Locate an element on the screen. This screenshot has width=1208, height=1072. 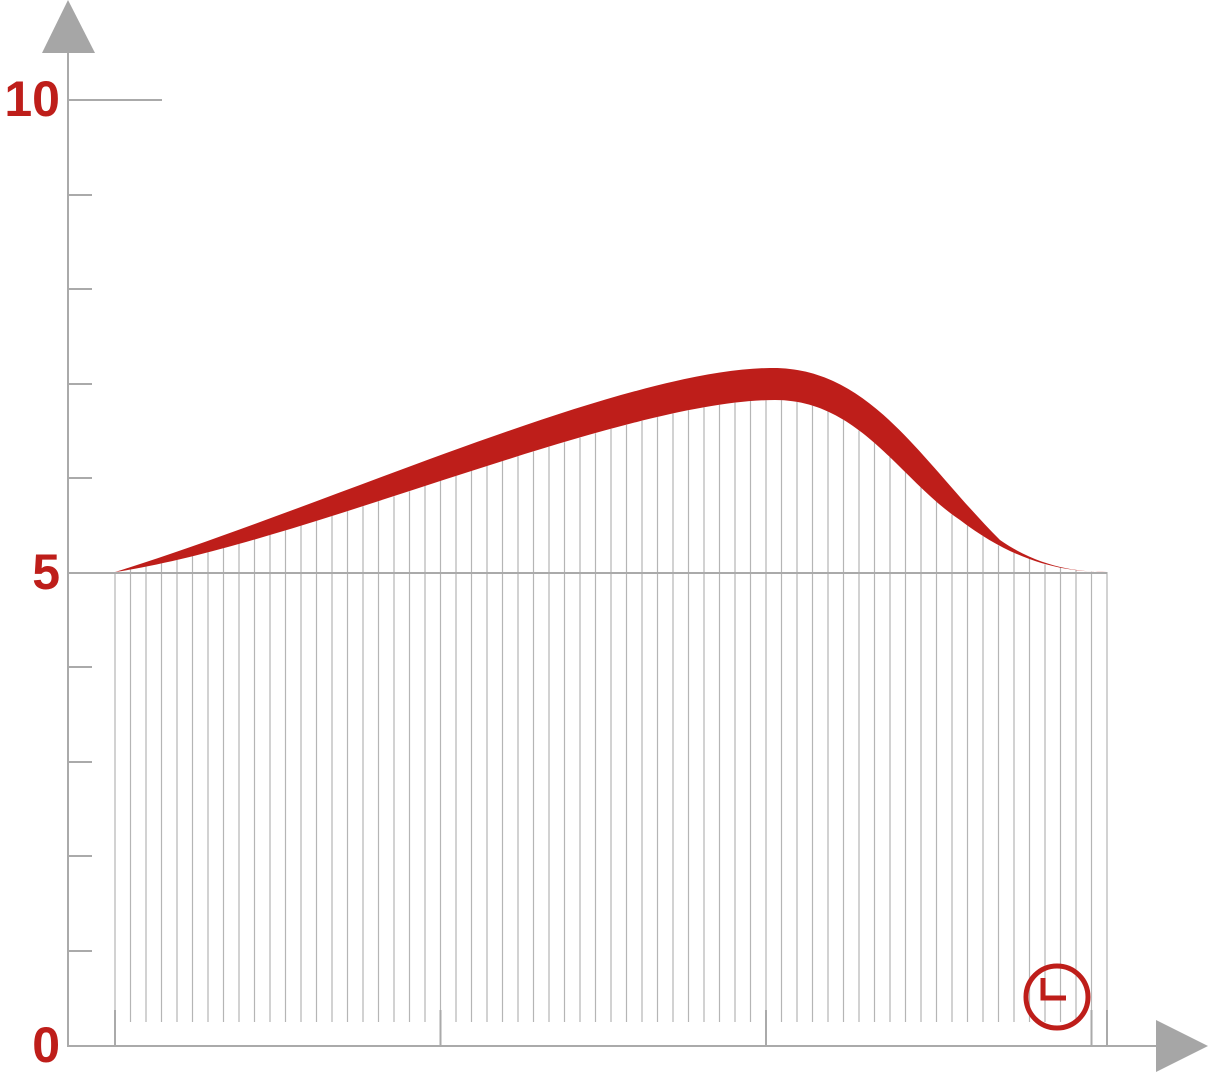
clock-icon is located at coordinates (1057, 997).